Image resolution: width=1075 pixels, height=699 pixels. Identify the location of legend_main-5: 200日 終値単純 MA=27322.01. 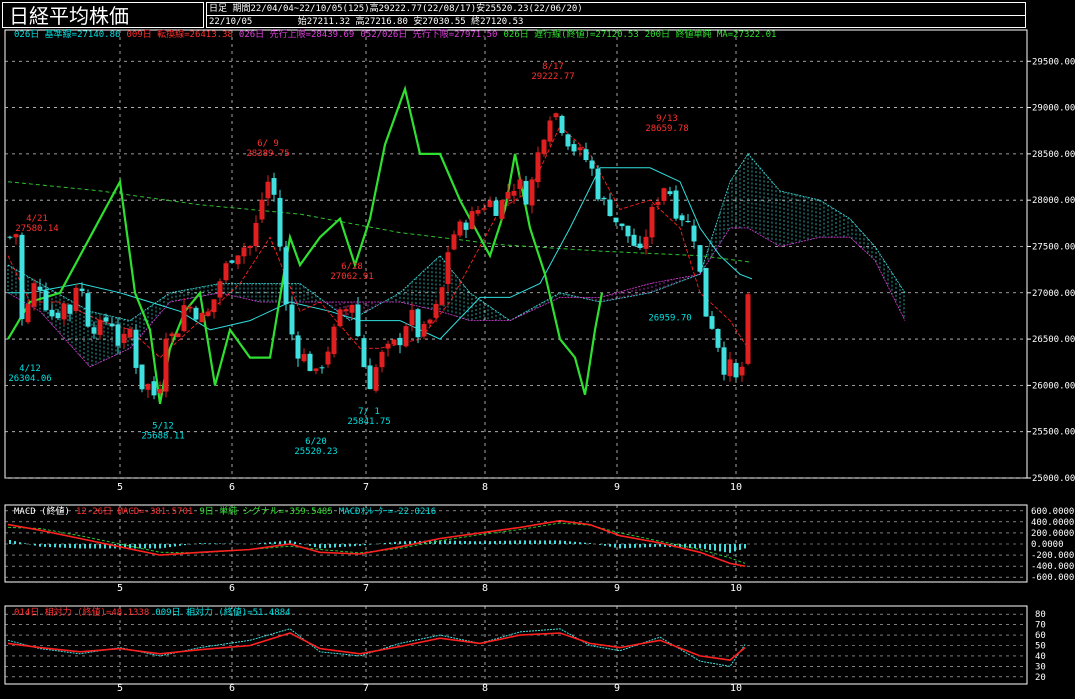
(710, 35).